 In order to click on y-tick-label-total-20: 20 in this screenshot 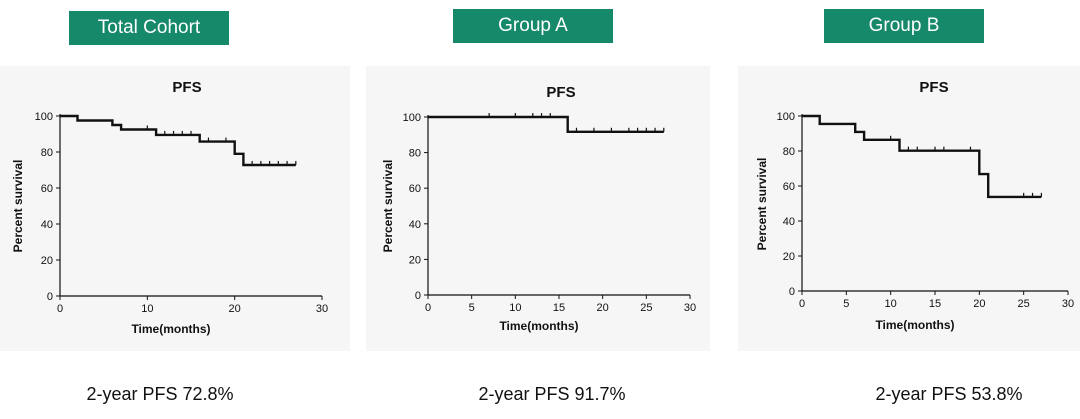, I will do `click(47, 261)`.